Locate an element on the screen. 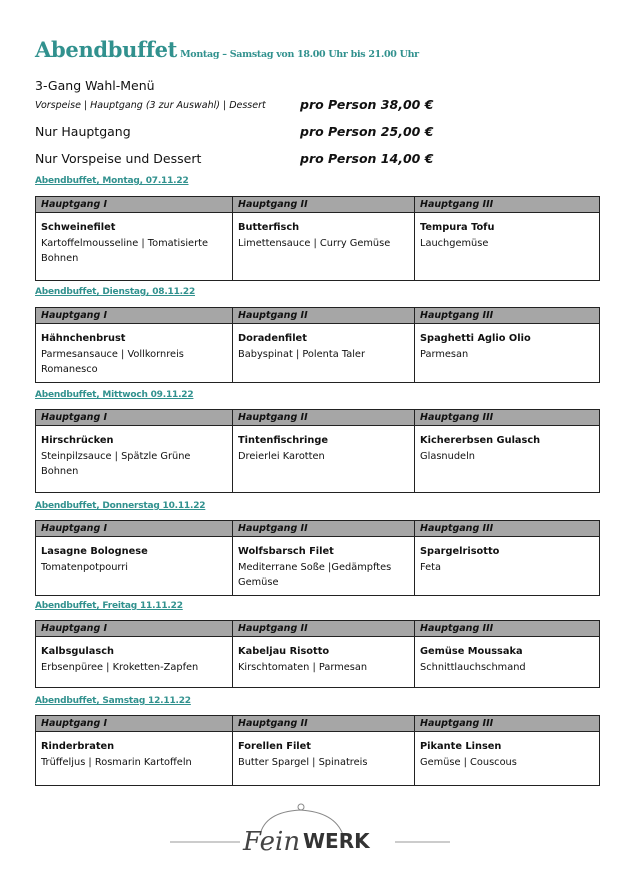 The width and height of the screenshot is (619, 896). offer-price-starter-dessert: pro Person 14,00 € is located at coordinates (367, 158).